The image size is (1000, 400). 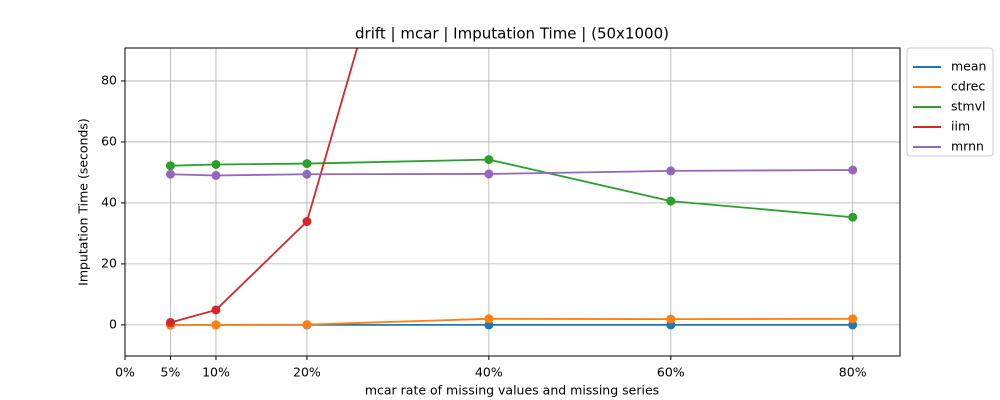 I want to click on legend-label: mrnn, so click(x=967, y=146).